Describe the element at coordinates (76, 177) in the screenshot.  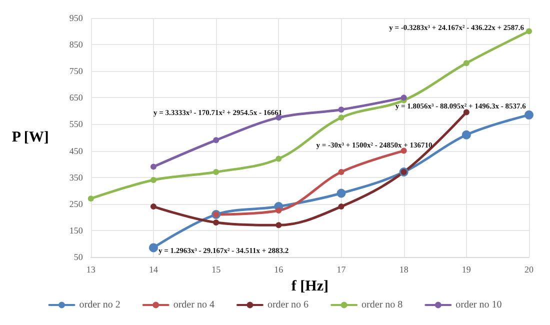
I see `y-tick-label: 350` at that location.